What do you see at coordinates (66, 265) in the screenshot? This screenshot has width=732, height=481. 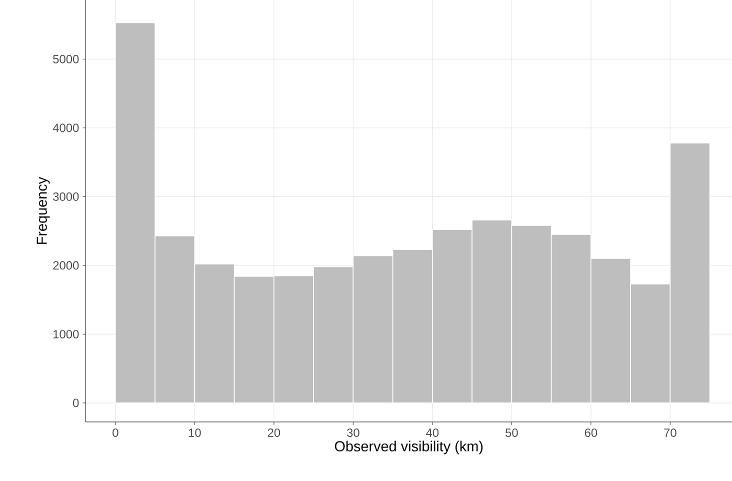 I see `y-tick-label: 2000` at bounding box center [66, 265].